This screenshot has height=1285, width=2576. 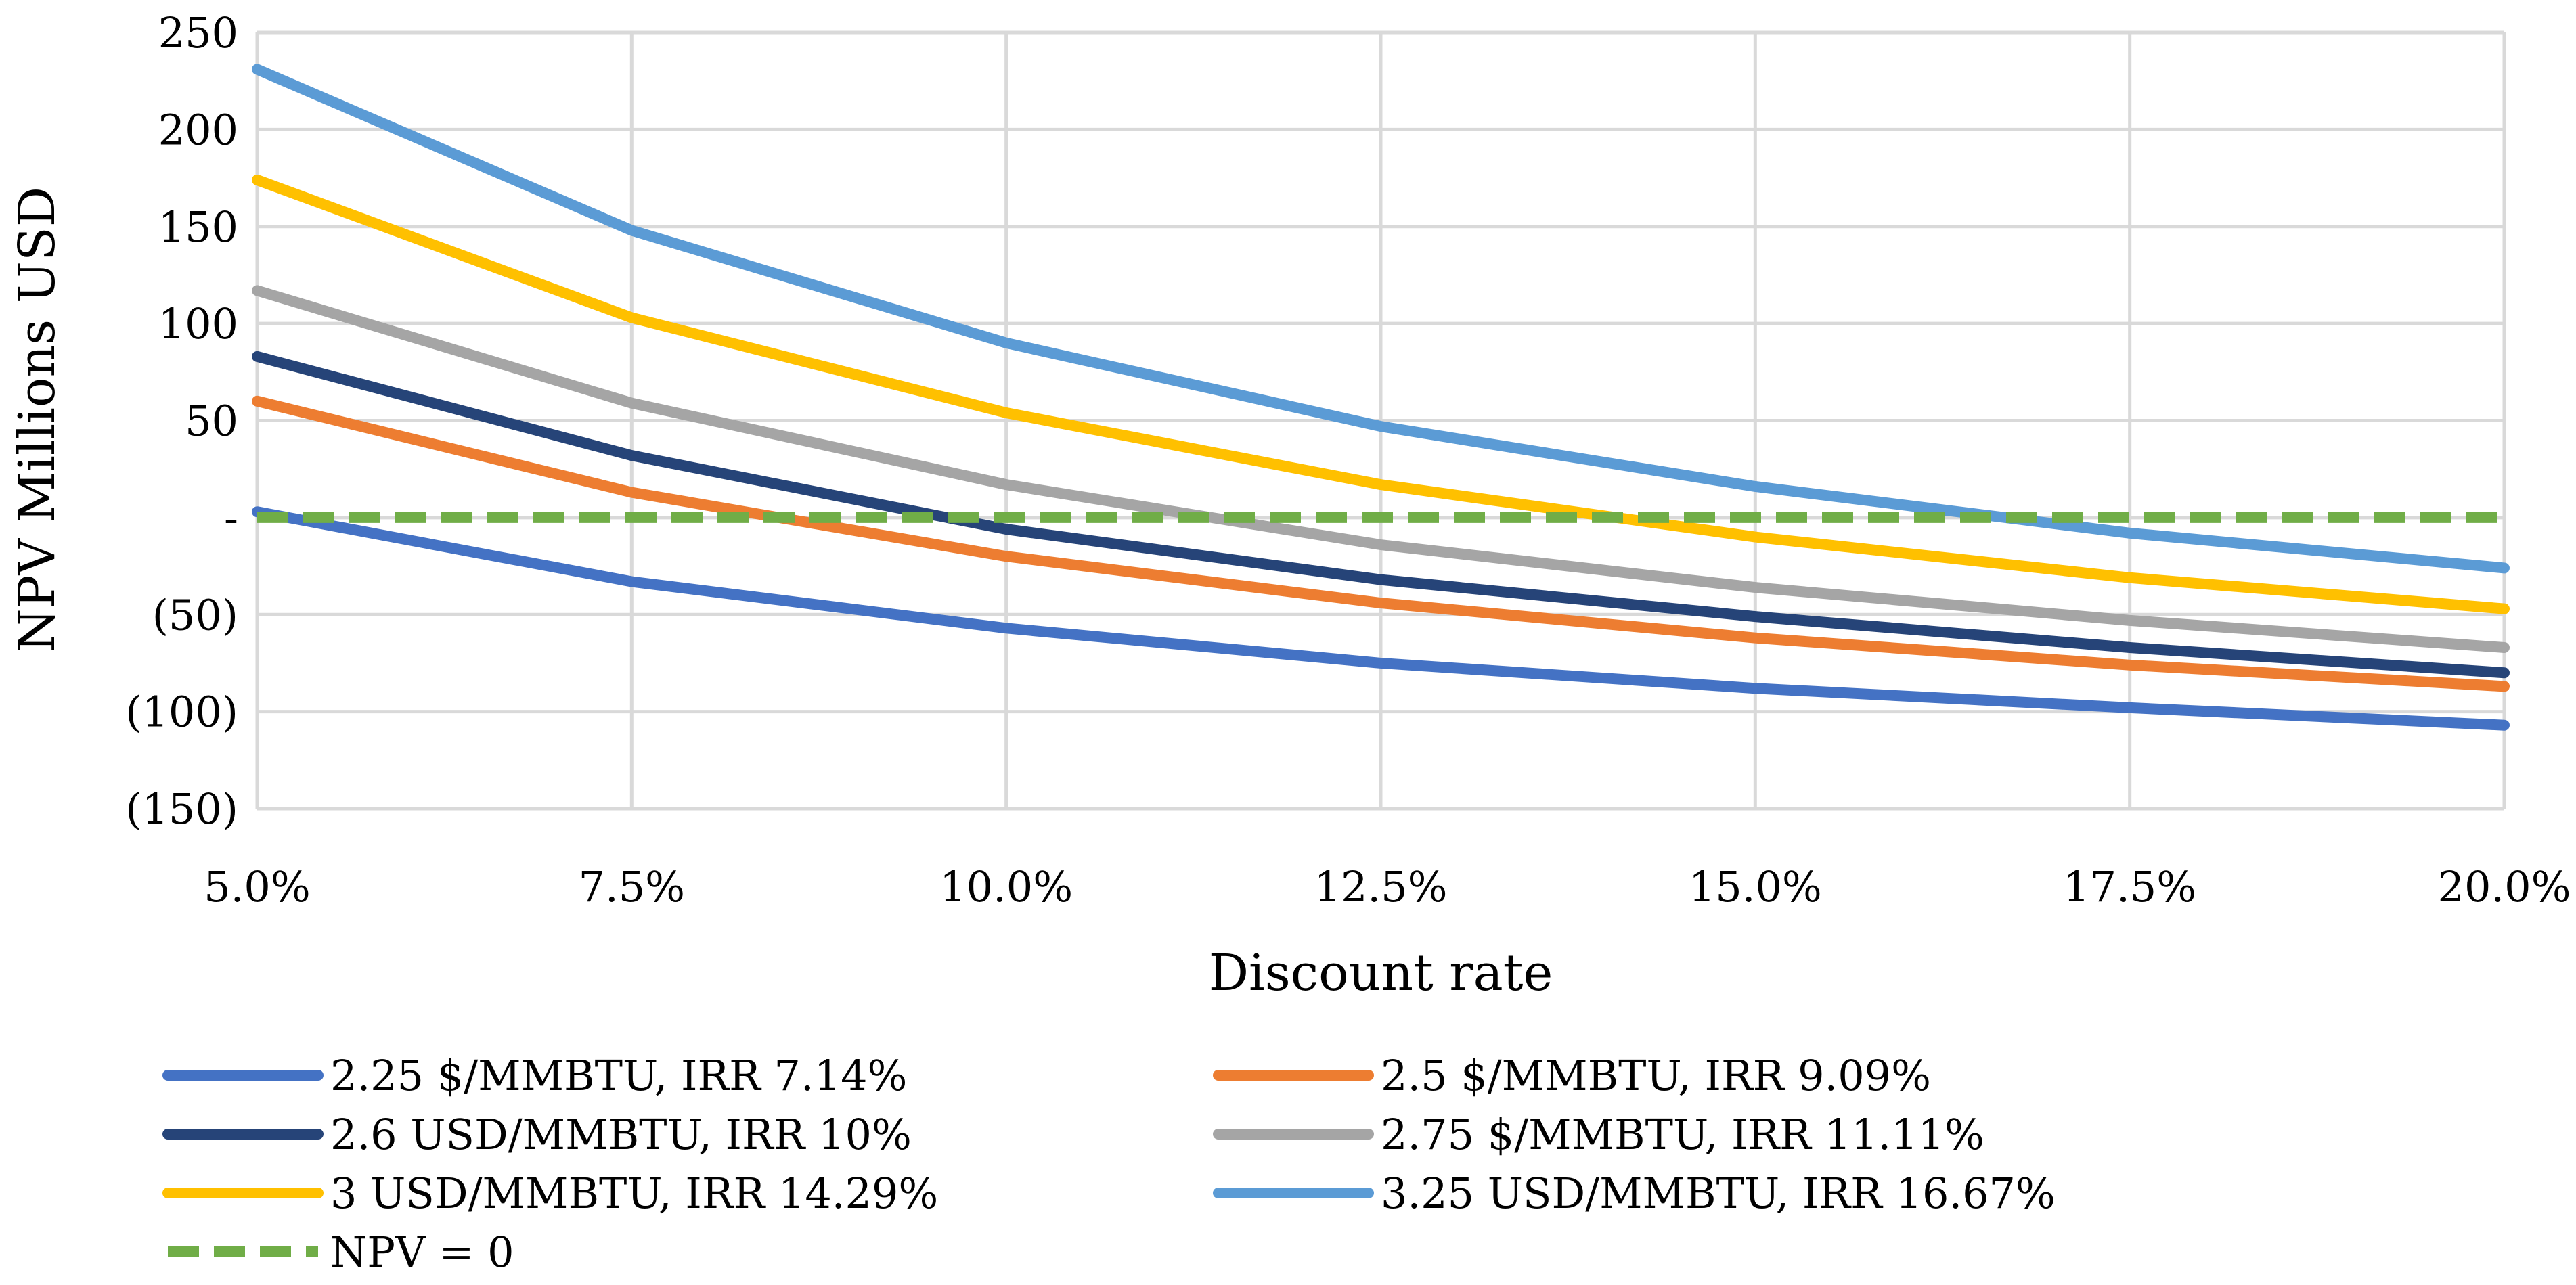 What do you see at coordinates (2129, 887) in the screenshot?
I see `x-tick-label: 17.5%` at bounding box center [2129, 887].